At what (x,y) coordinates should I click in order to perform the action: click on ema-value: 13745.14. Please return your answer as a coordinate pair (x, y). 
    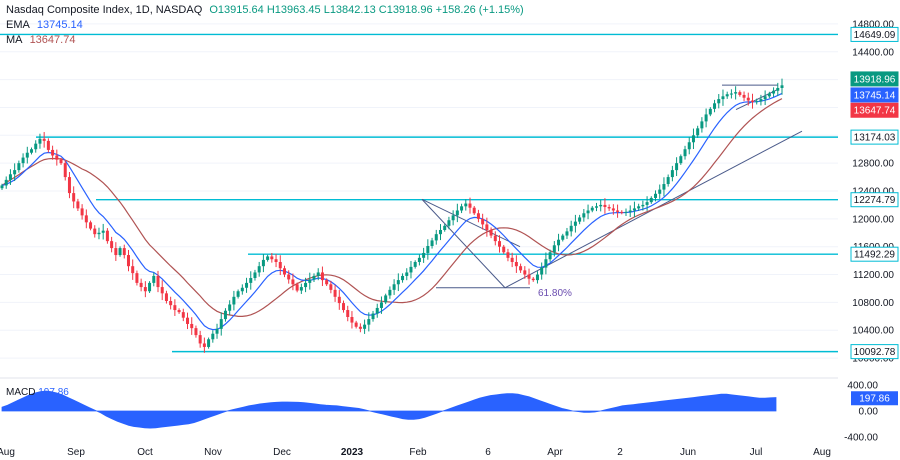
    Looking at the image, I should click on (59, 25).